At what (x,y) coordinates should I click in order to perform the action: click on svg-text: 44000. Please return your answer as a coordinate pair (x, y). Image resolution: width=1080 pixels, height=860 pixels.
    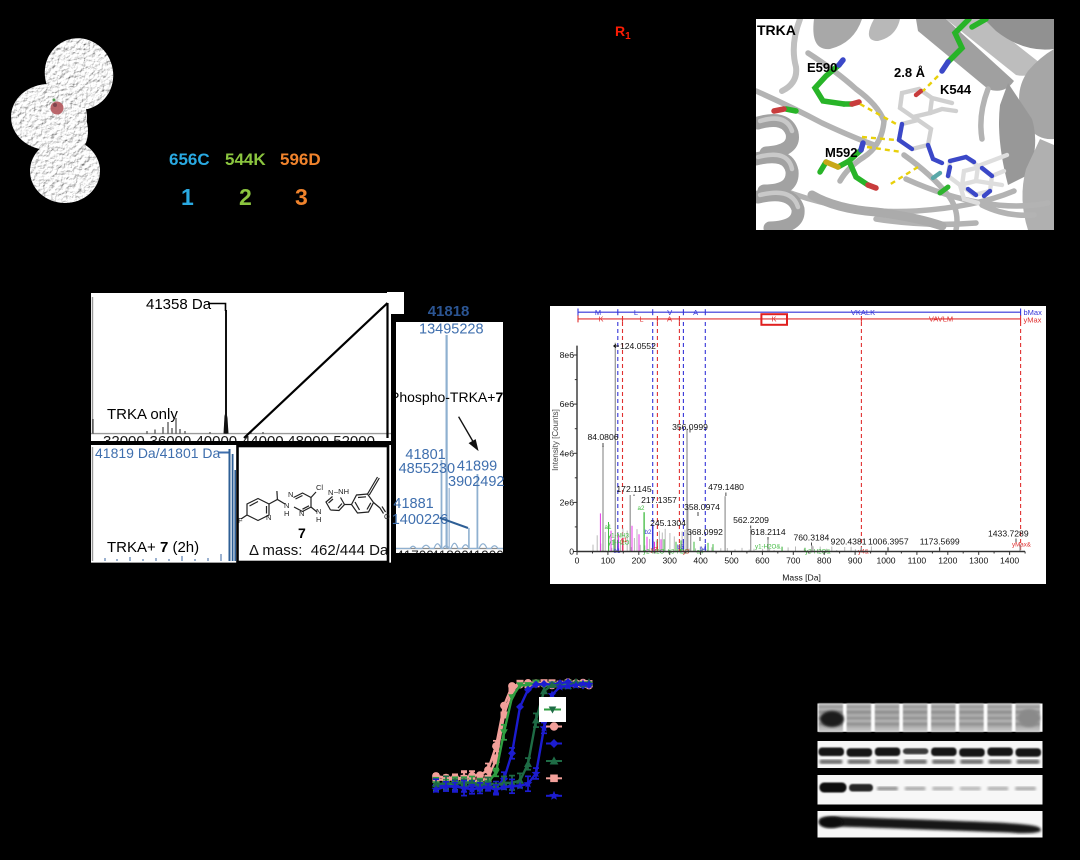
    Looking at the image, I should click on (262, 578).